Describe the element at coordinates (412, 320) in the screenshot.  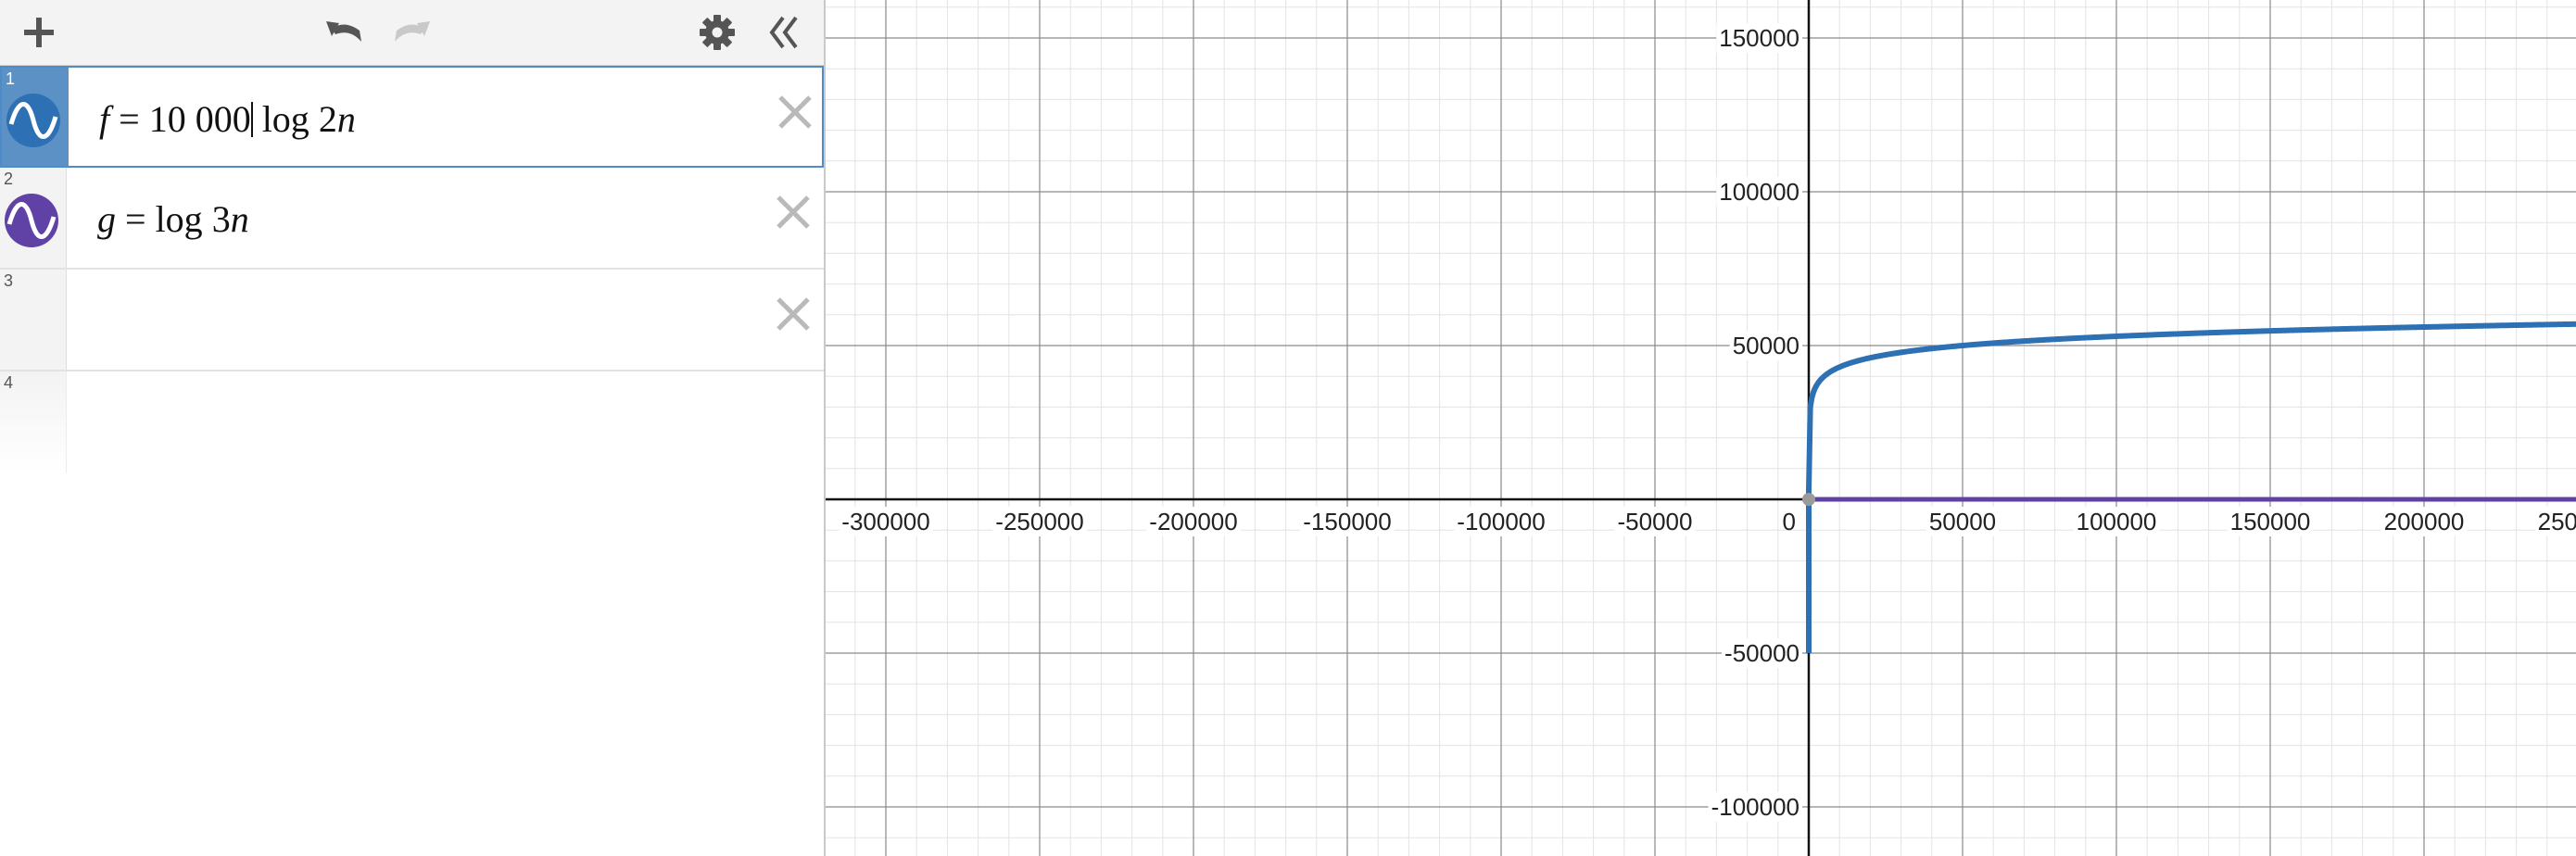
I see `expression-item-3: 3` at that location.